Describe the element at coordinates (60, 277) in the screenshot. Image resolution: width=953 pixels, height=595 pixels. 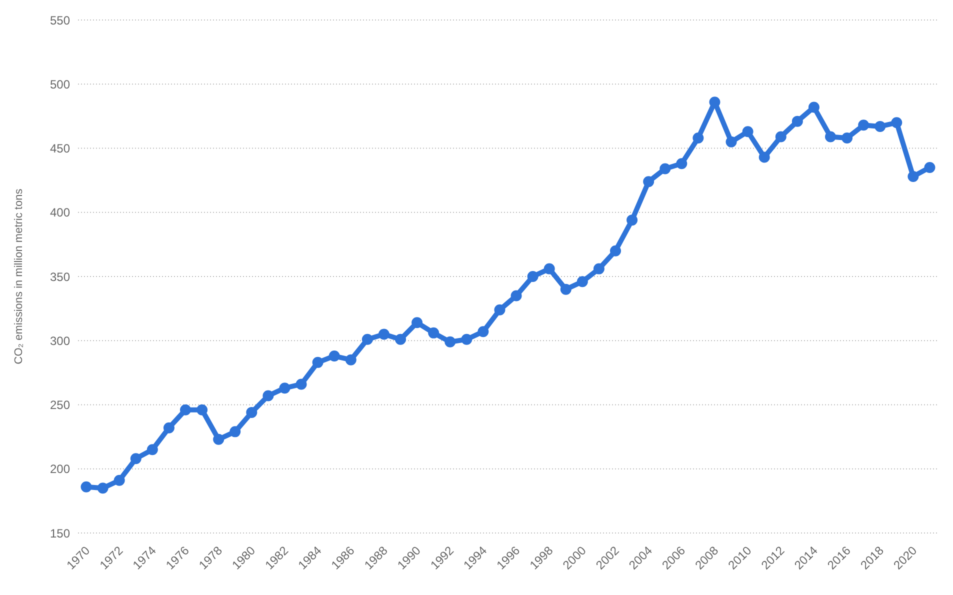
I see `y-tick-label: 350` at that location.